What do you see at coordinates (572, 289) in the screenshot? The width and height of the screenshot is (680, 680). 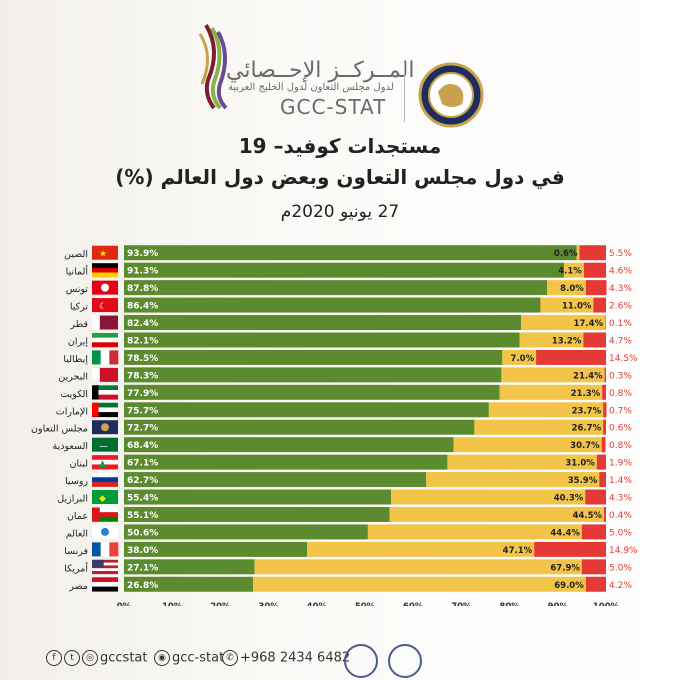 I see `data-label: 8.0%` at bounding box center [572, 289].